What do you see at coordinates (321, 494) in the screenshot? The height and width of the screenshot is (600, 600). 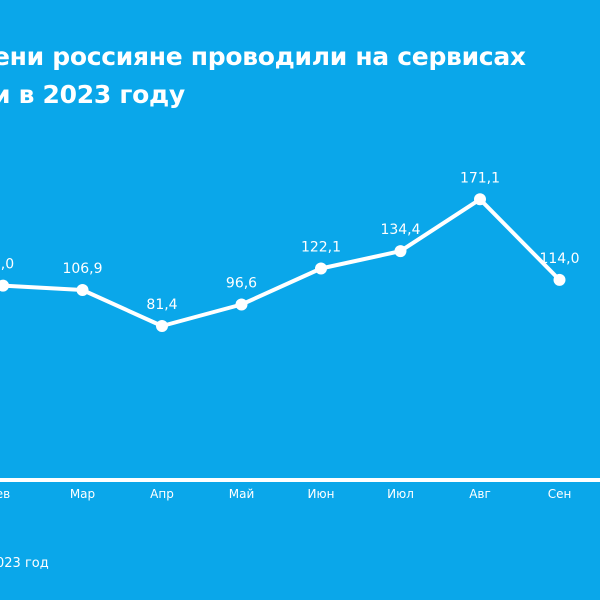 I see `x-tick-label: Июн` at bounding box center [321, 494].